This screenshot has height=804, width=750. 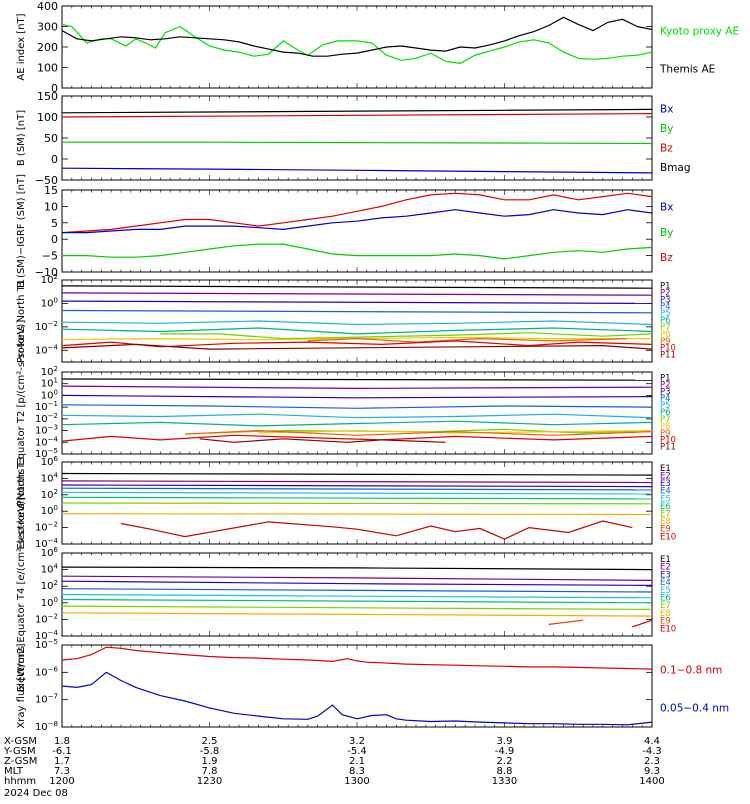 What do you see at coordinates (62, 751) in the screenshot?
I see `footer-value: -6.1` at bounding box center [62, 751].